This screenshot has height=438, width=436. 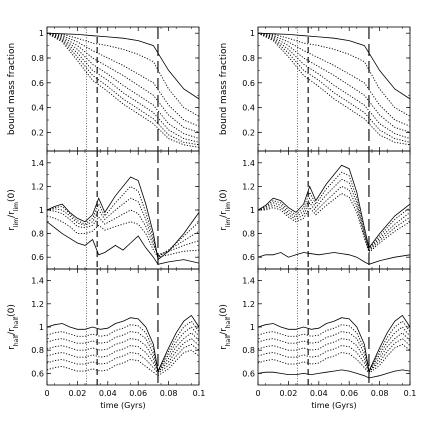 I want to click on panel-1-0: 0.2 0.4 0.6 0.8 1 bound mass fraction, so click(x=315, y=89).